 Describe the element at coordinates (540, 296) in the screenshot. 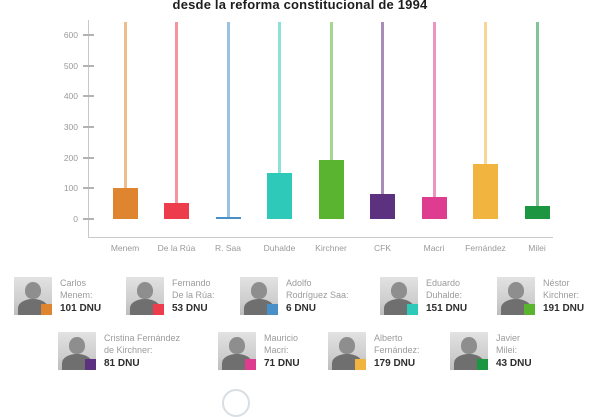

I see `legend-item: Néstor Kirchner: 191 DNU` at that location.